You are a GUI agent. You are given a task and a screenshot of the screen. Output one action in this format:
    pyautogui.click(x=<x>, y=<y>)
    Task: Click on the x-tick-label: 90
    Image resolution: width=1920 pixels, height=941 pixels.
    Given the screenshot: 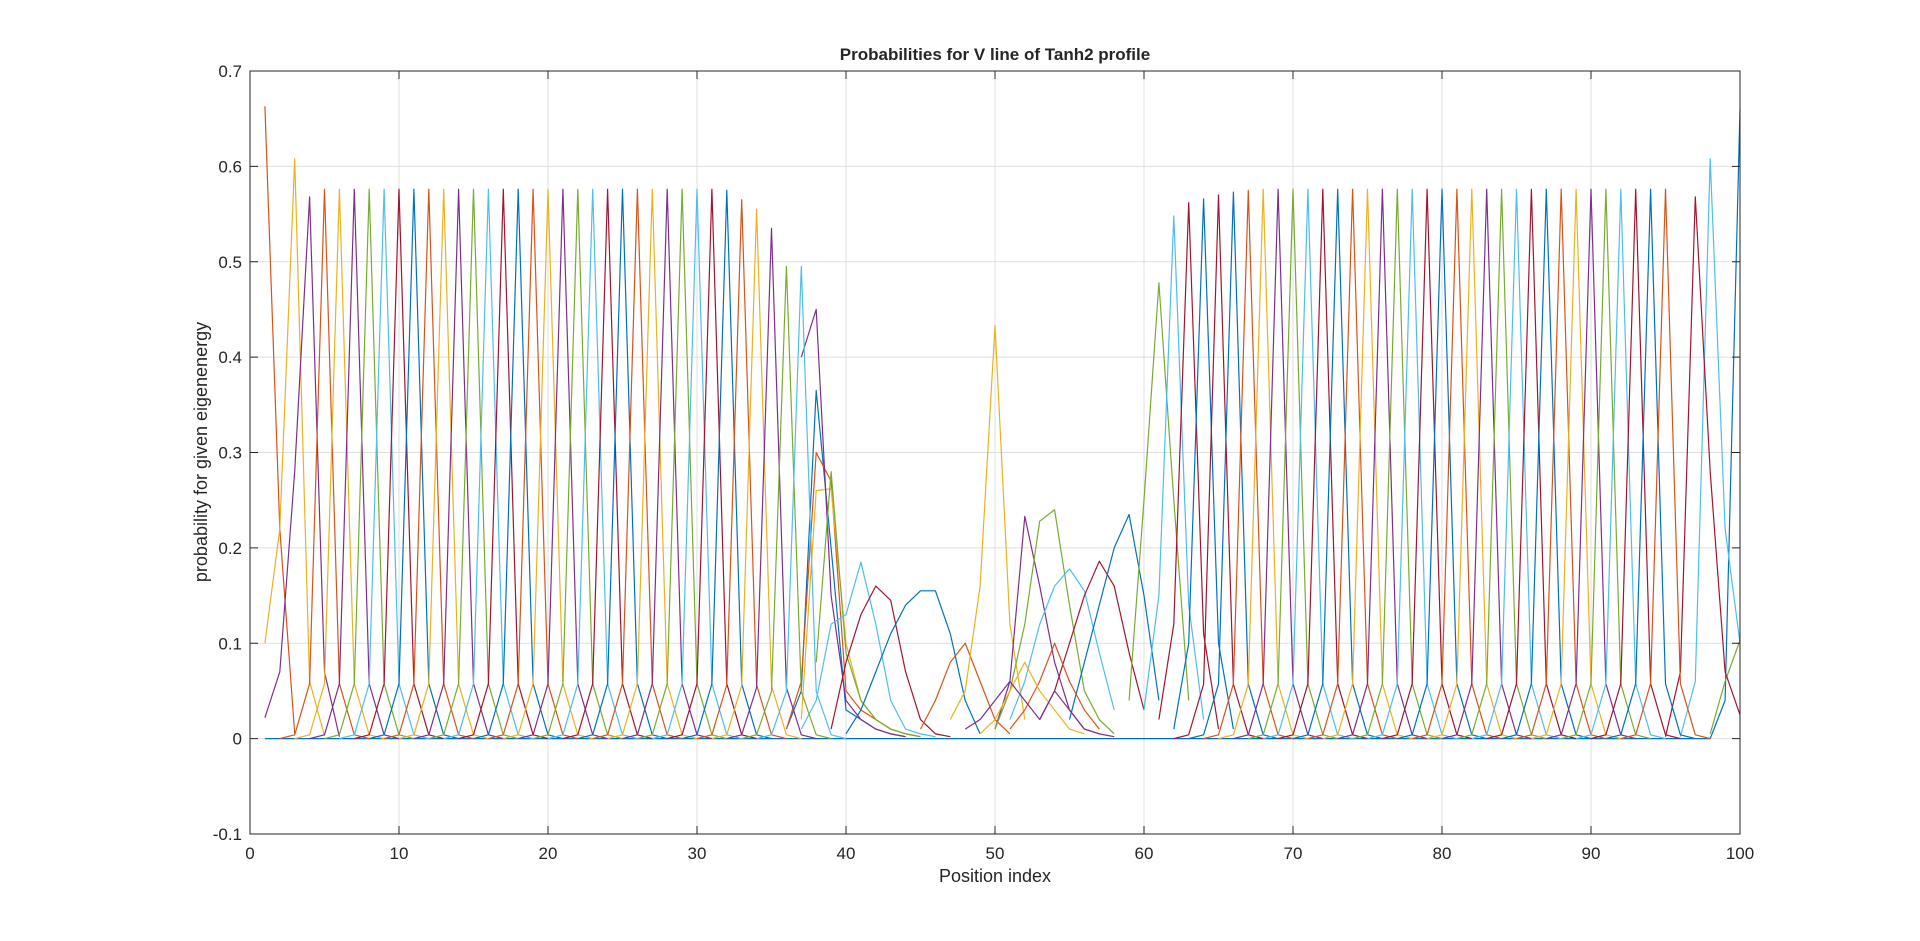 What is the action you would take?
    pyautogui.click(x=1591, y=853)
    